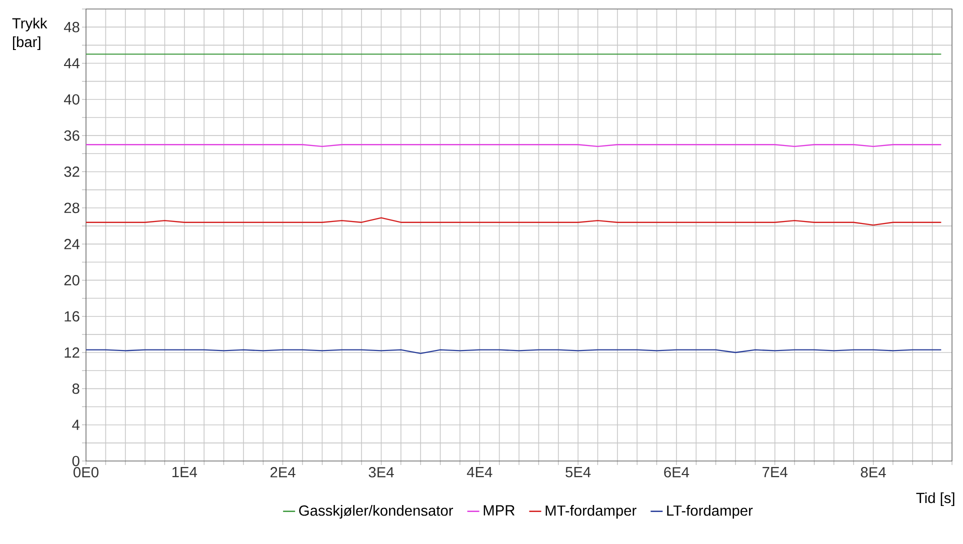 The height and width of the screenshot is (544, 963). What do you see at coordinates (677, 472) in the screenshot?
I see `x-tick-label: 6E4` at bounding box center [677, 472].